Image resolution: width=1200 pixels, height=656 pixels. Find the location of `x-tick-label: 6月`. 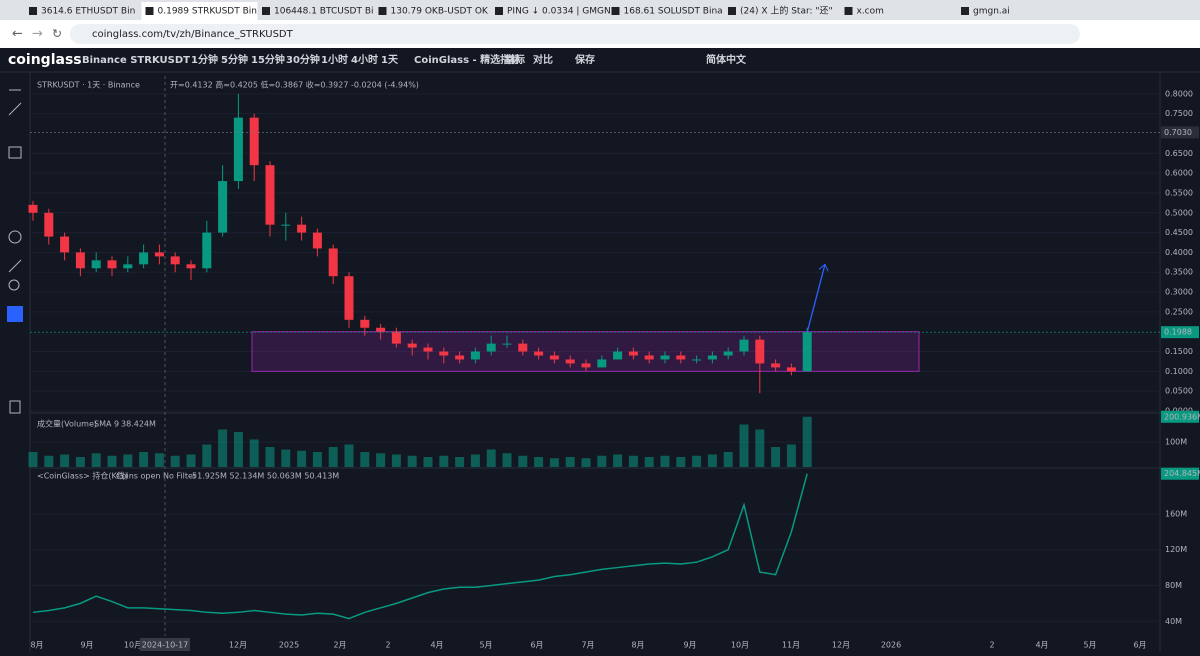

x-tick-label: 6月 is located at coordinates (536, 645).